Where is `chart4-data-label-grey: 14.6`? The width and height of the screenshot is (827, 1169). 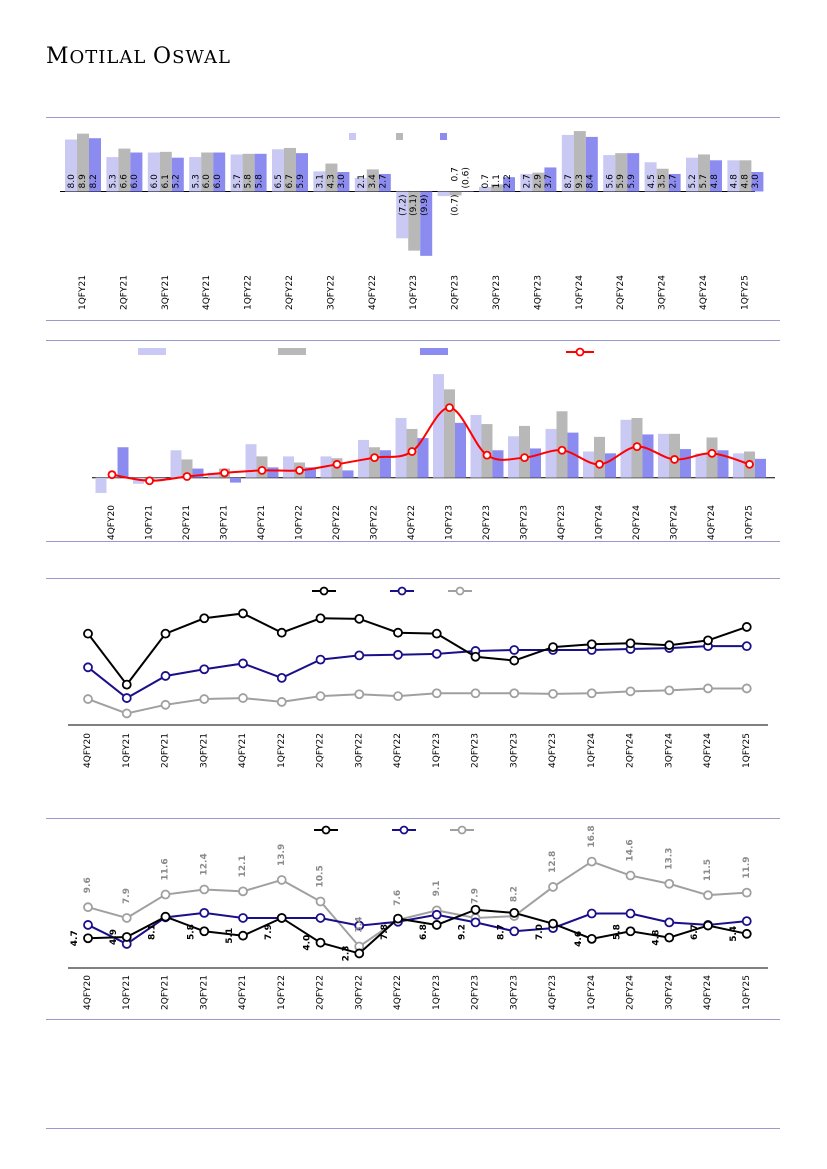
chart4-data-label-grey: 14.6 is located at coordinates (631, 850).